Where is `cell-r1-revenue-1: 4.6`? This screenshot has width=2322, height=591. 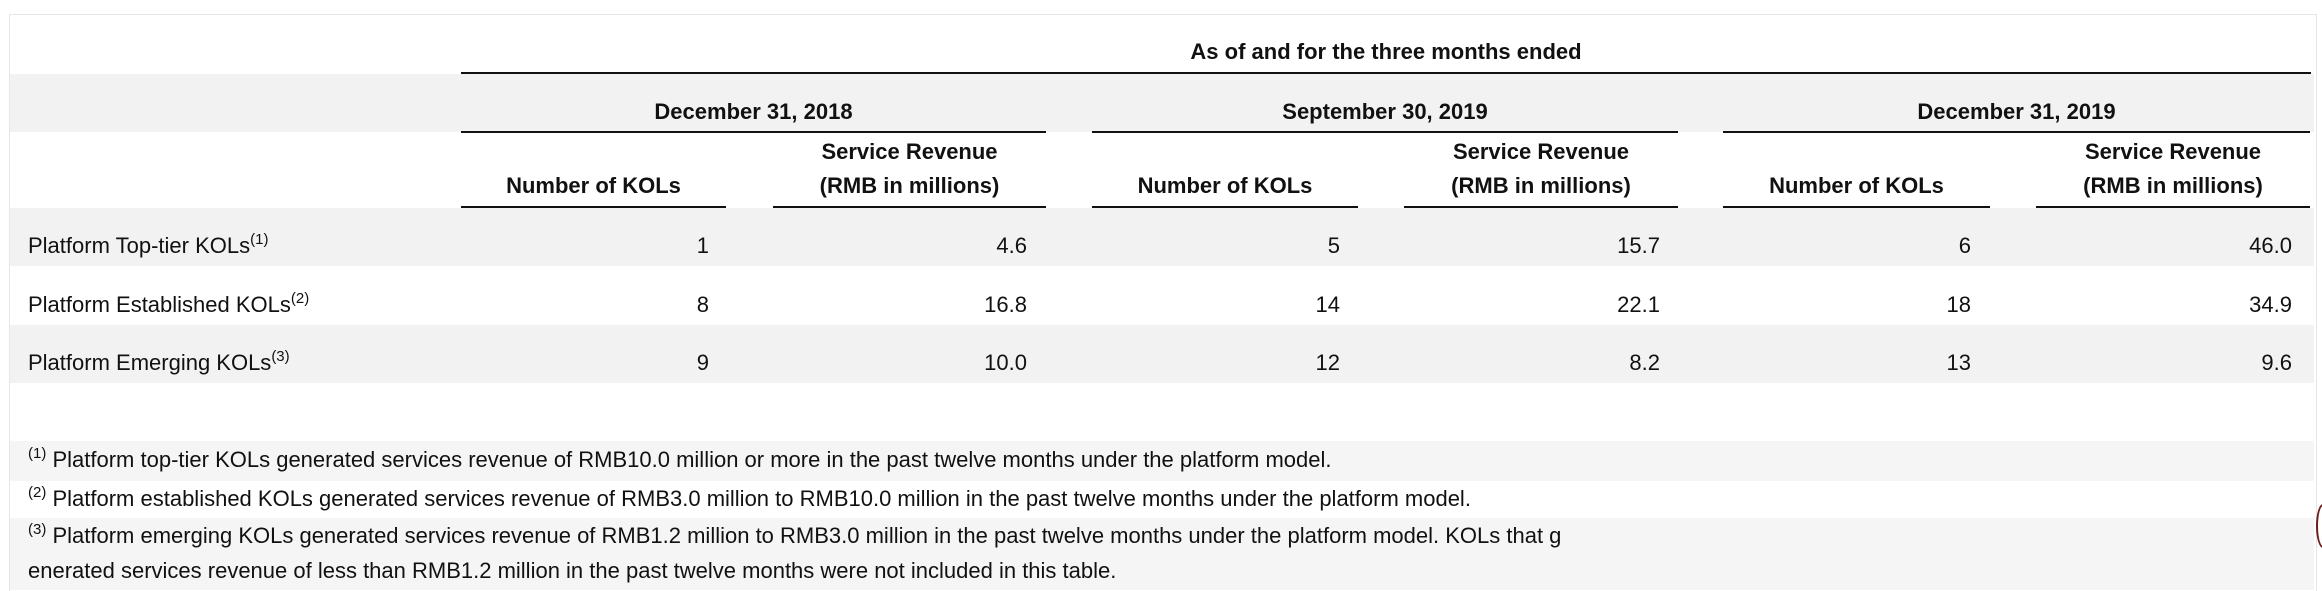
cell-r1-revenue-1: 4.6 is located at coordinates (1011, 245).